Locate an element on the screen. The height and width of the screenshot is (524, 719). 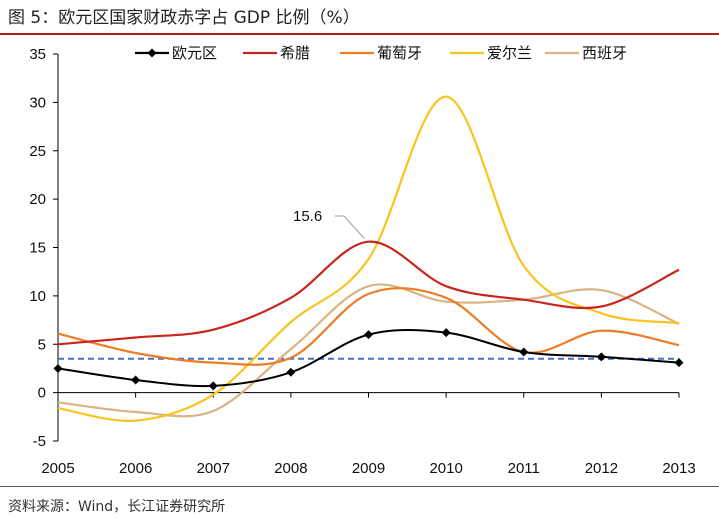
markers-group is located at coordinates (368, 359).